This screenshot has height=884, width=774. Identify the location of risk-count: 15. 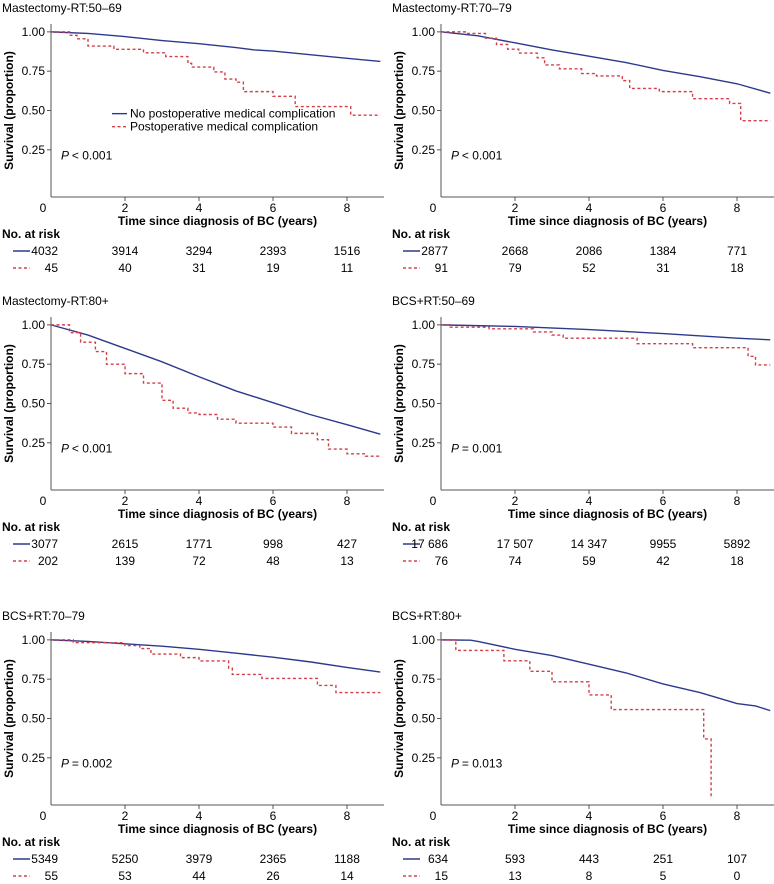
(442, 876).